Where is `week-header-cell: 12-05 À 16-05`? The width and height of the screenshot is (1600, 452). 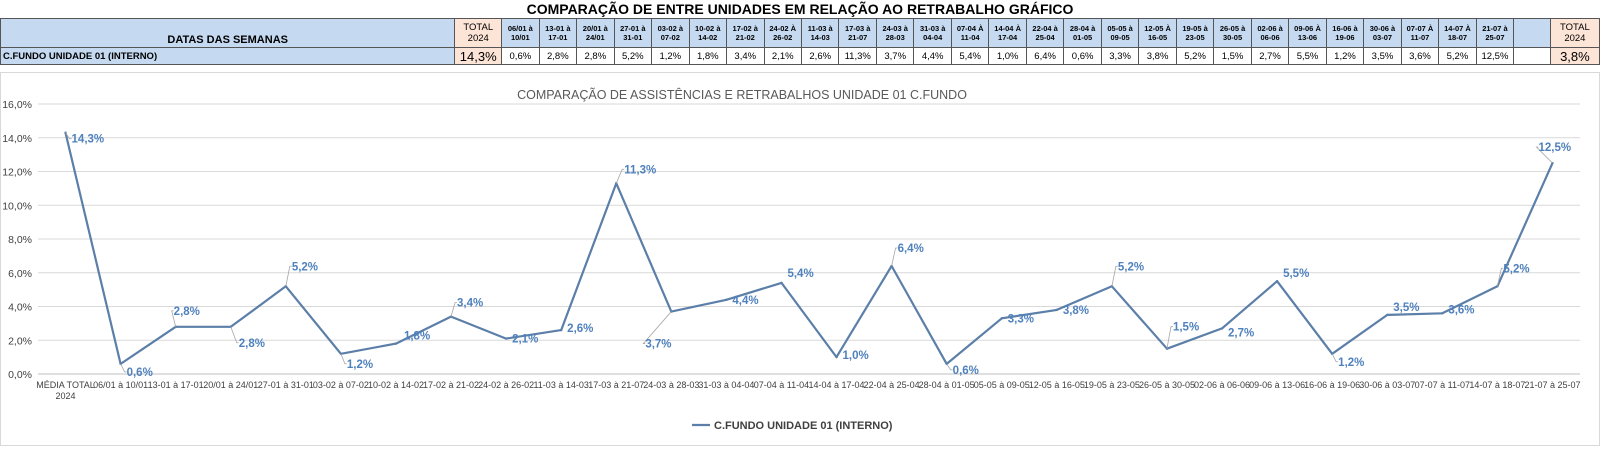 week-header-cell: 12-05 À 16-05 is located at coordinates (1157, 33).